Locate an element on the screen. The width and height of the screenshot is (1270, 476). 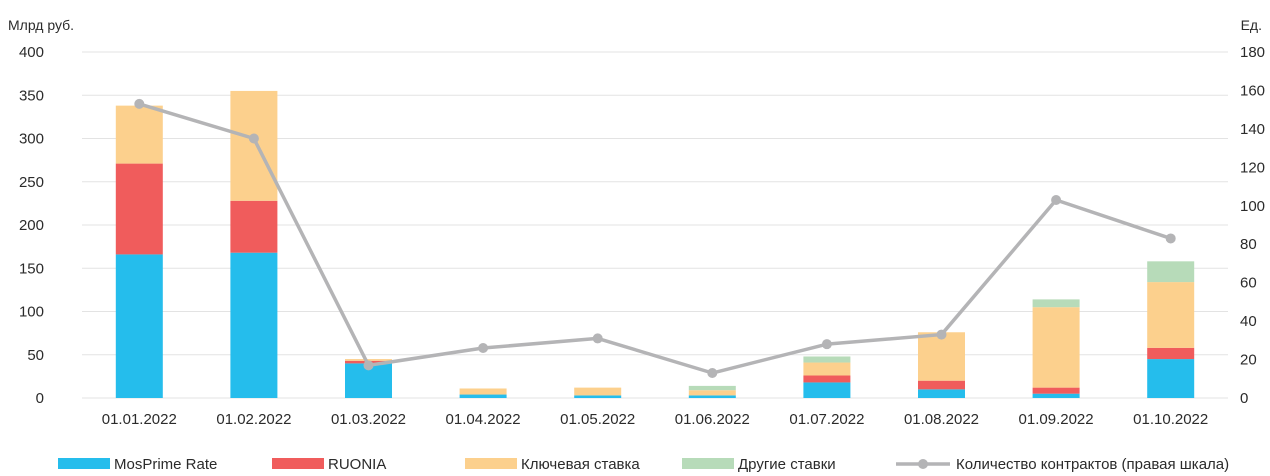
x-tick-label: 01.02.2022 is located at coordinates (253, 419).